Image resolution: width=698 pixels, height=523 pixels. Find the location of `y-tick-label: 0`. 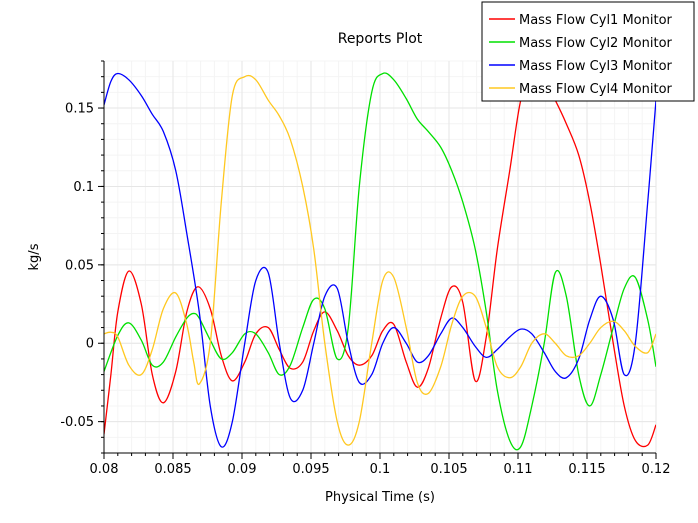

y-tick-label: 0 is located at coordinates (90, 344).